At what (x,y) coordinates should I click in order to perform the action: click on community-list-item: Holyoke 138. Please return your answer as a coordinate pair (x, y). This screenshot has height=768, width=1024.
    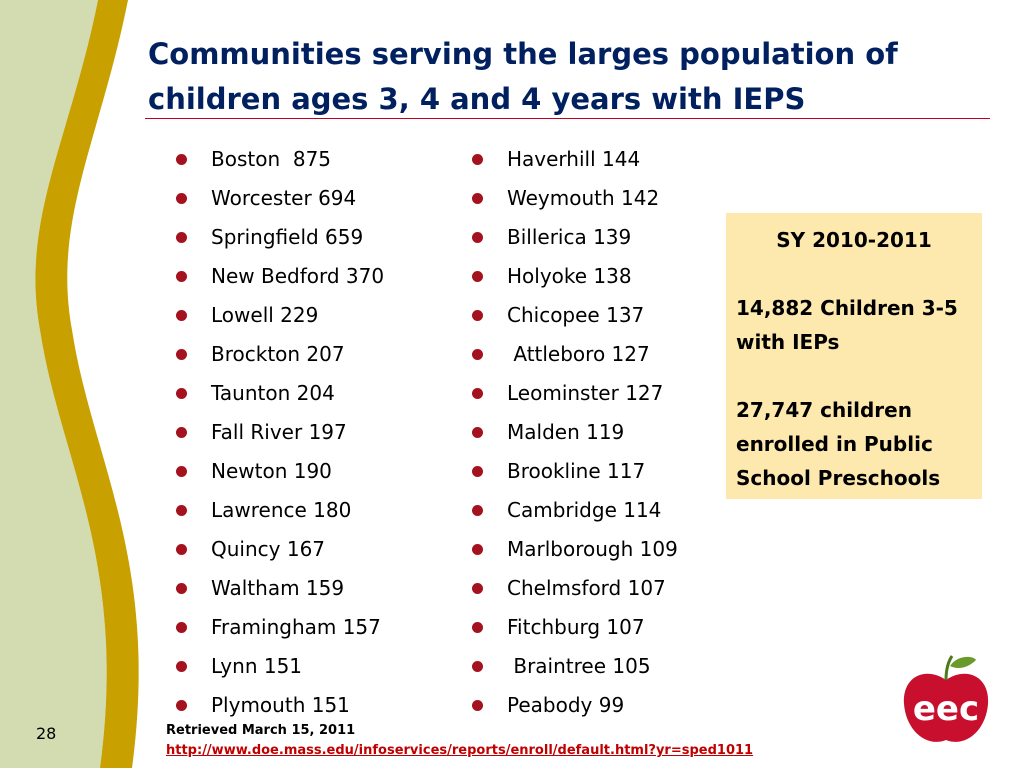
    Looking at the image, I should click on (574, 276).